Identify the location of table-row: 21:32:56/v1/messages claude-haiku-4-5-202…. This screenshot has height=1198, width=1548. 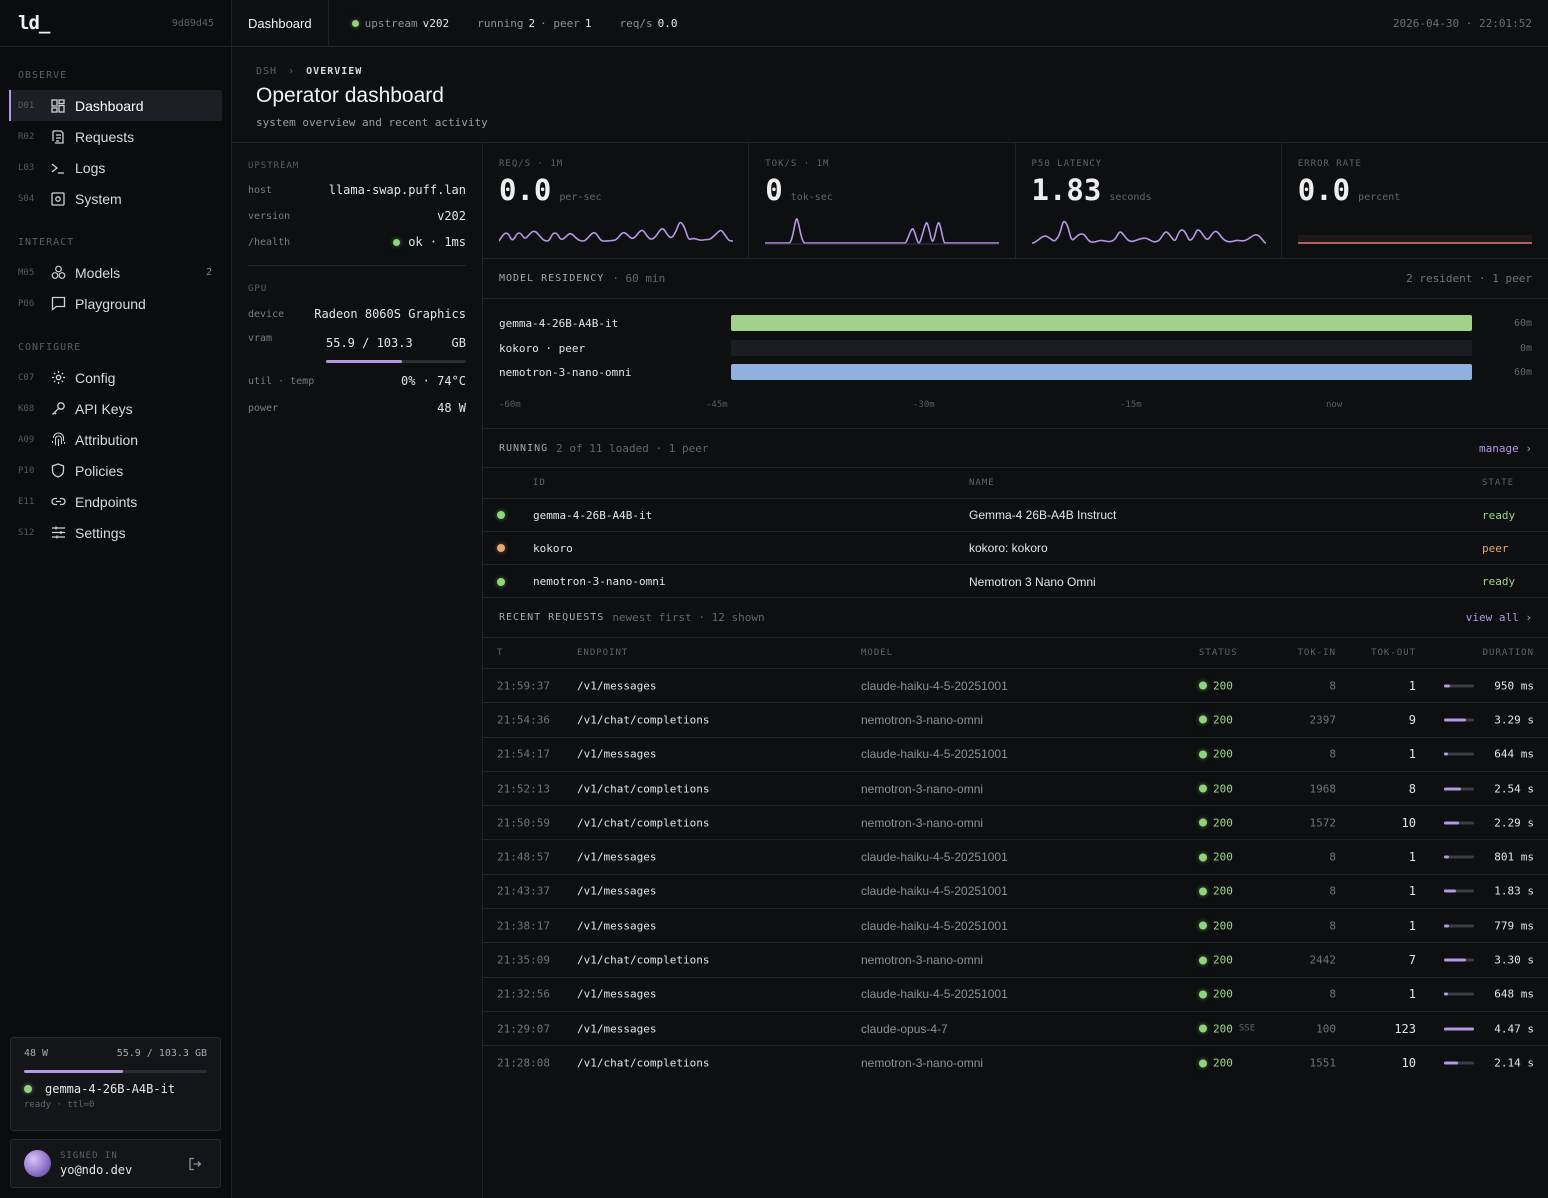
(1015, 995).